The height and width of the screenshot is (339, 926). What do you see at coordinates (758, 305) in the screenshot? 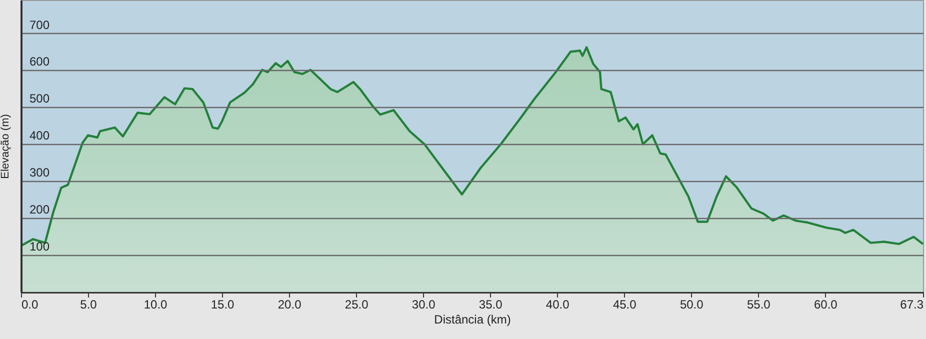
I see `x-tick-label: 55.0` at bounding box center [758, 305].